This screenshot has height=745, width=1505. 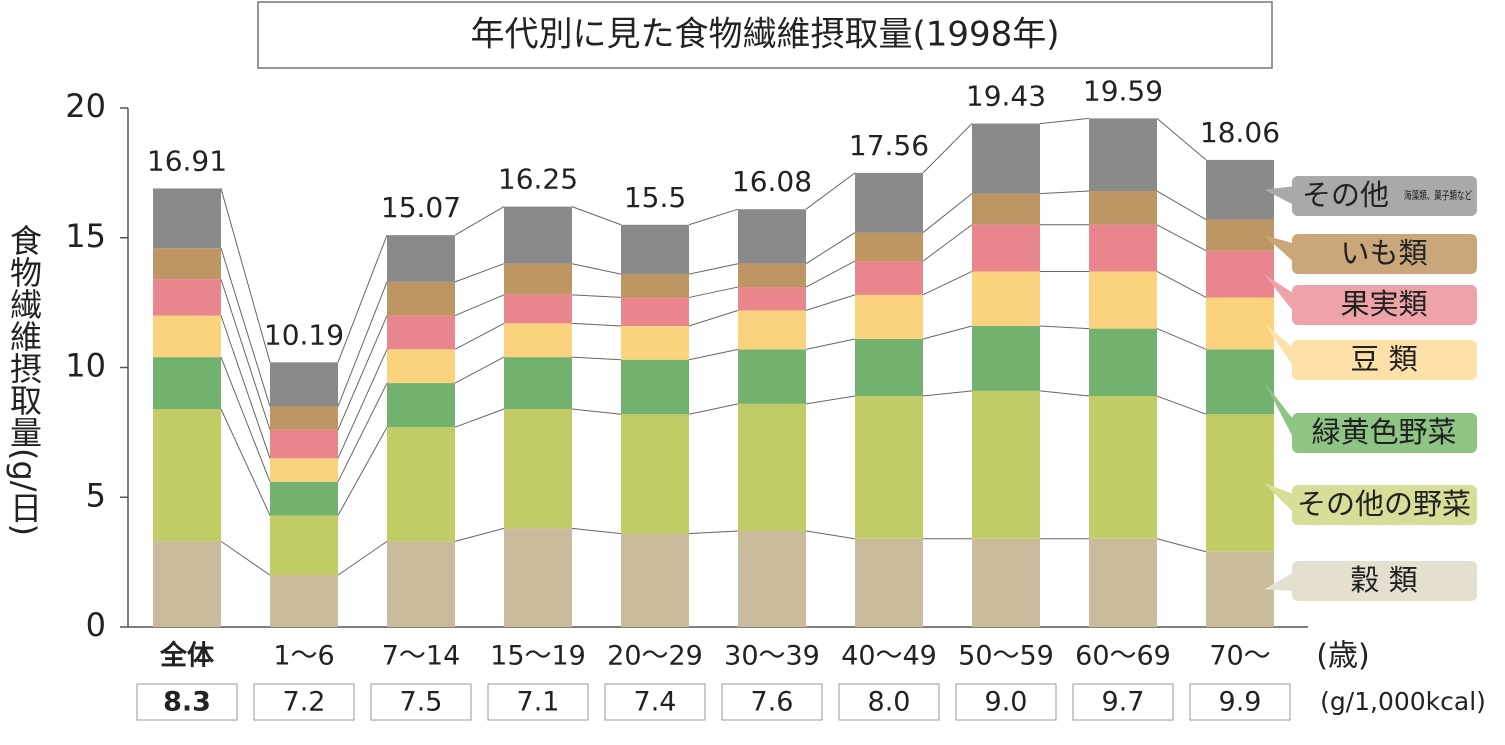 I want to click on total-label: 18.06, so click(x=1240, y=132).